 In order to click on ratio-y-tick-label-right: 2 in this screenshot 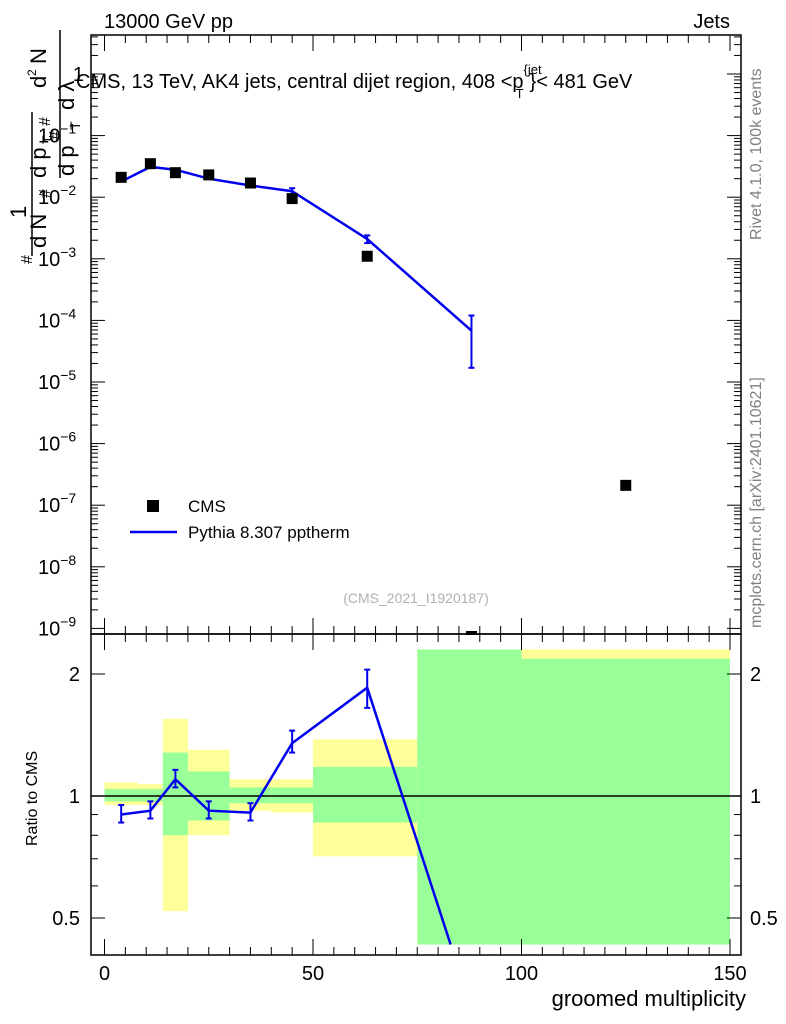, I will do `click(755, 675)`.